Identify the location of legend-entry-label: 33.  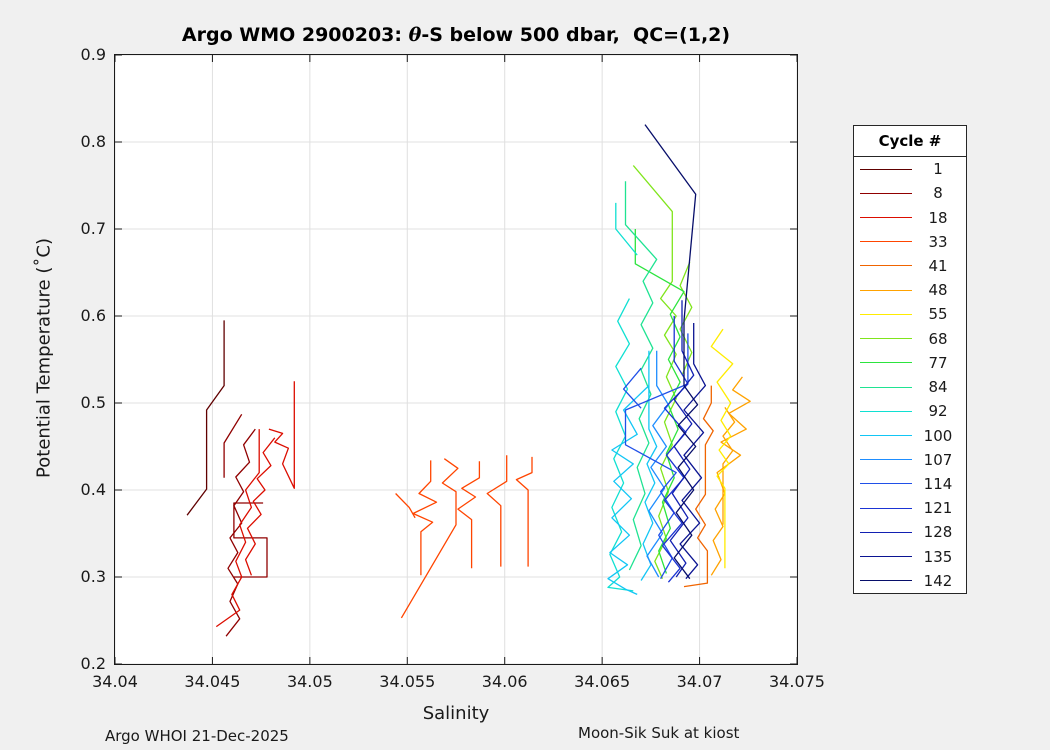
(938, 241).